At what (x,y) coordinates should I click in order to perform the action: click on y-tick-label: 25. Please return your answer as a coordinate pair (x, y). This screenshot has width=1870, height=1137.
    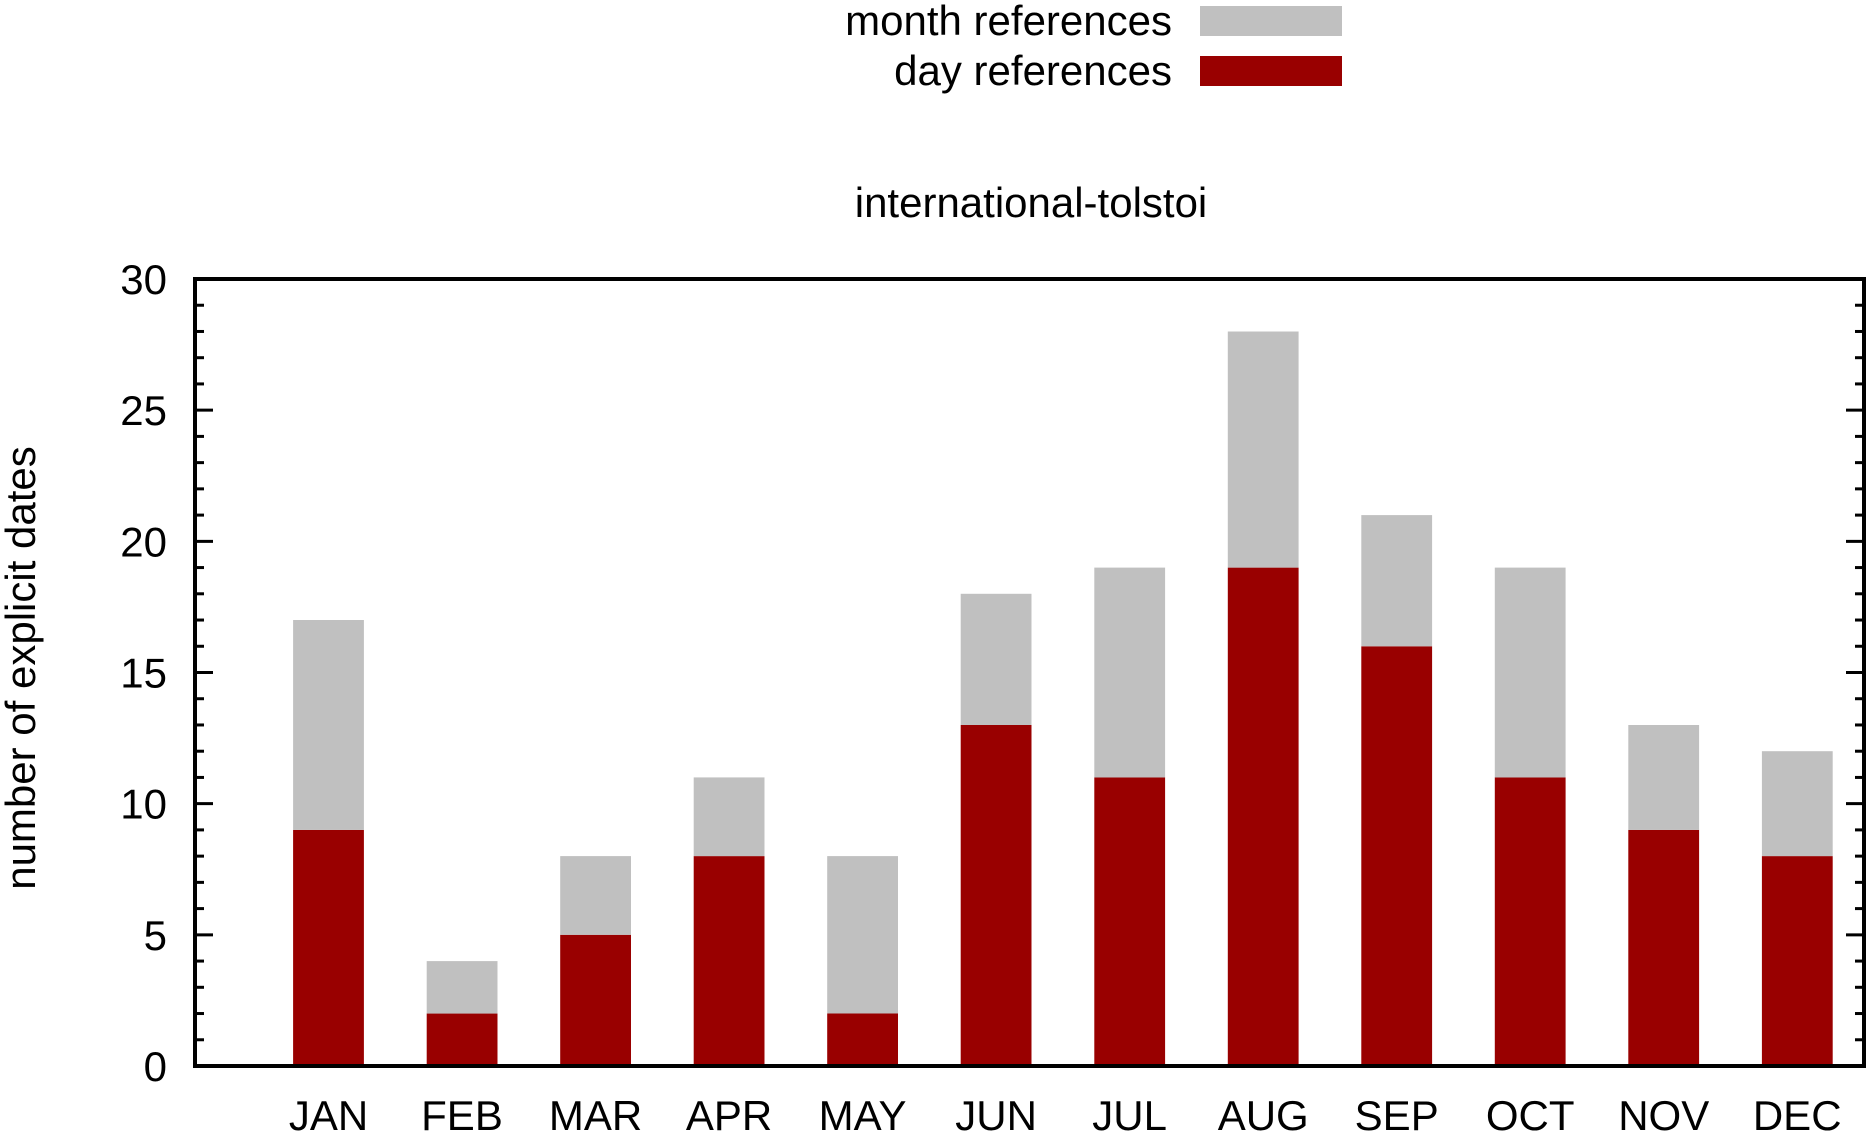
    Looking at the image, I should click on (143, 410).